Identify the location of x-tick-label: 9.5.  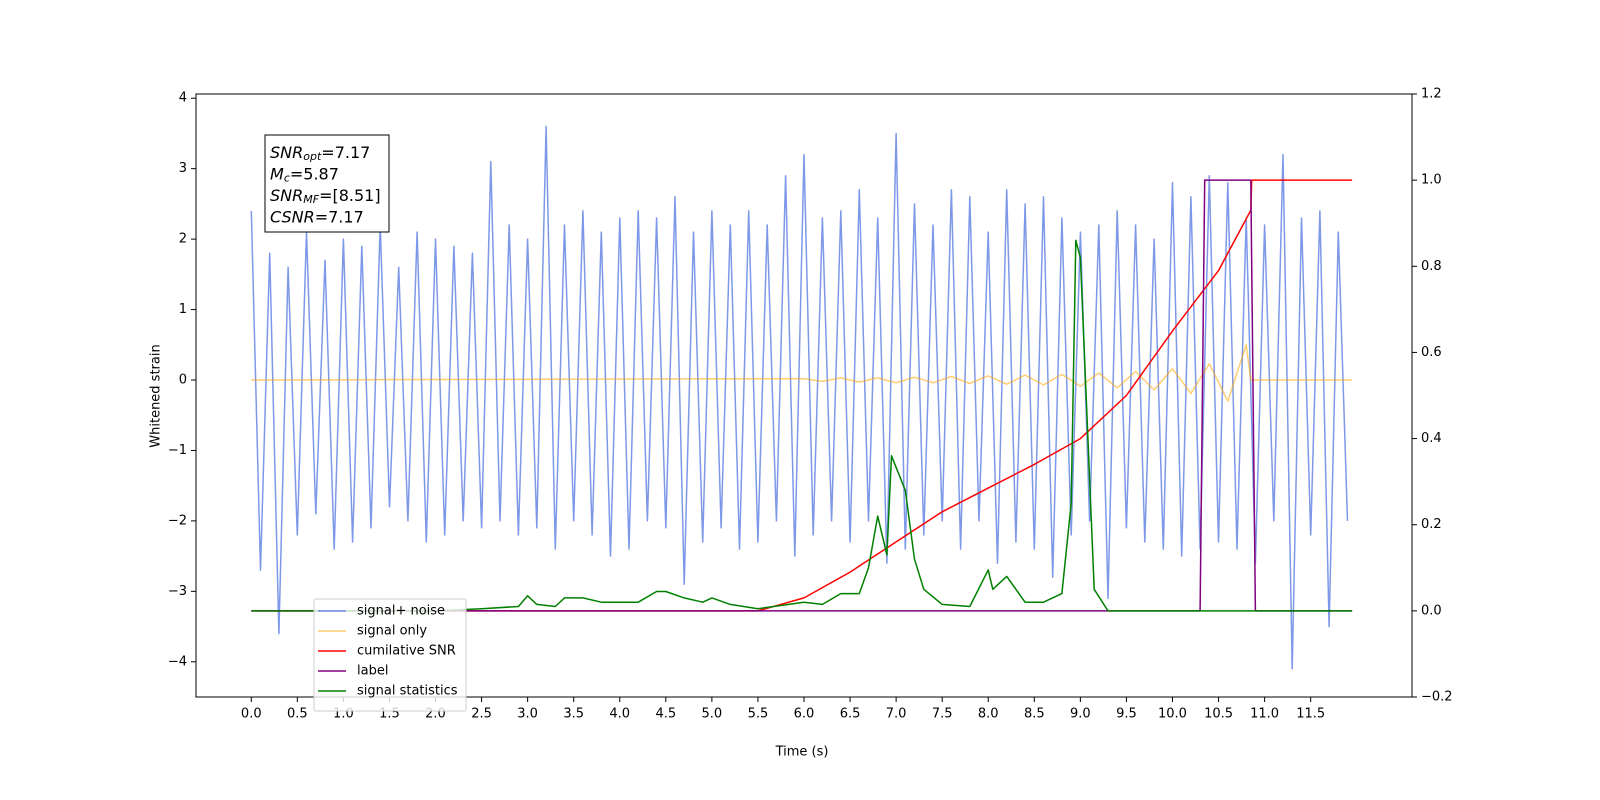
(1126, 714).